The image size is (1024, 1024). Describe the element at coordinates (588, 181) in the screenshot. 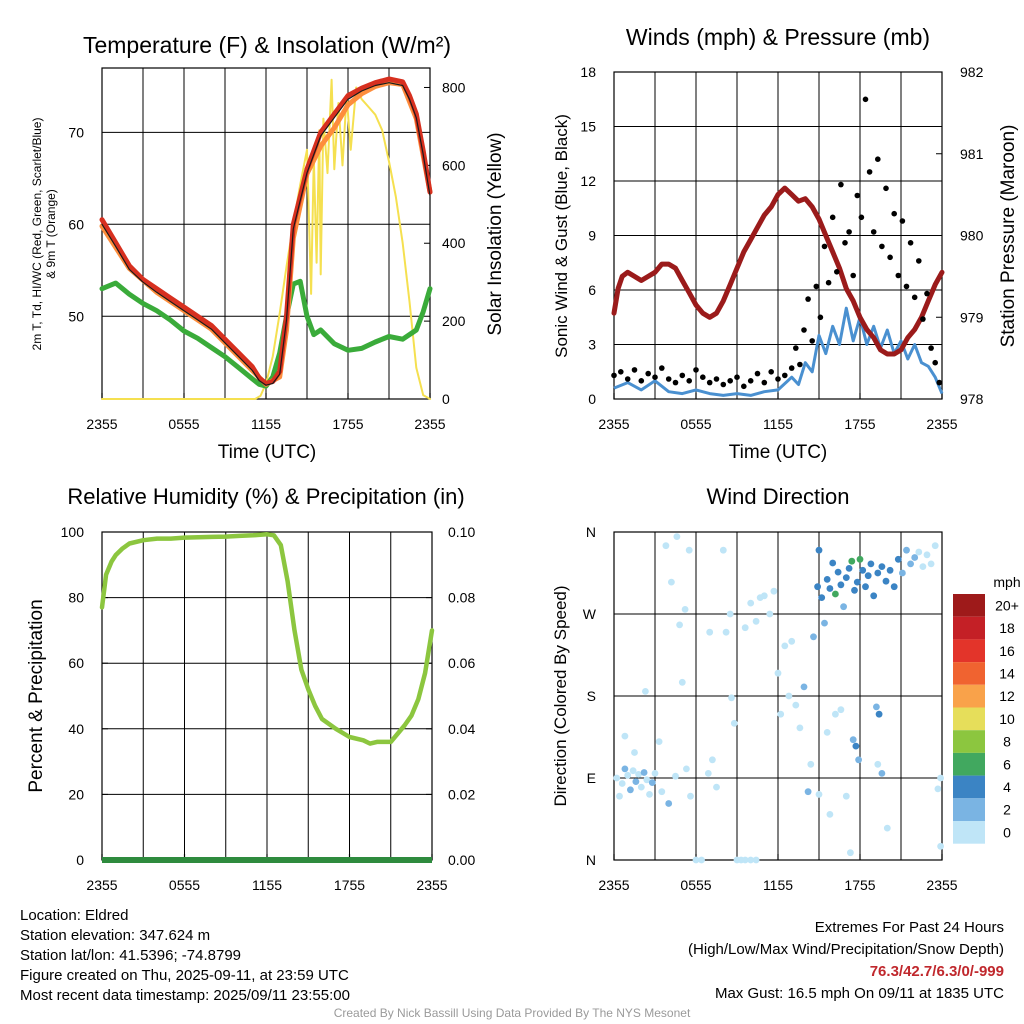

I see `winds-ytick-label: 12` at that location.